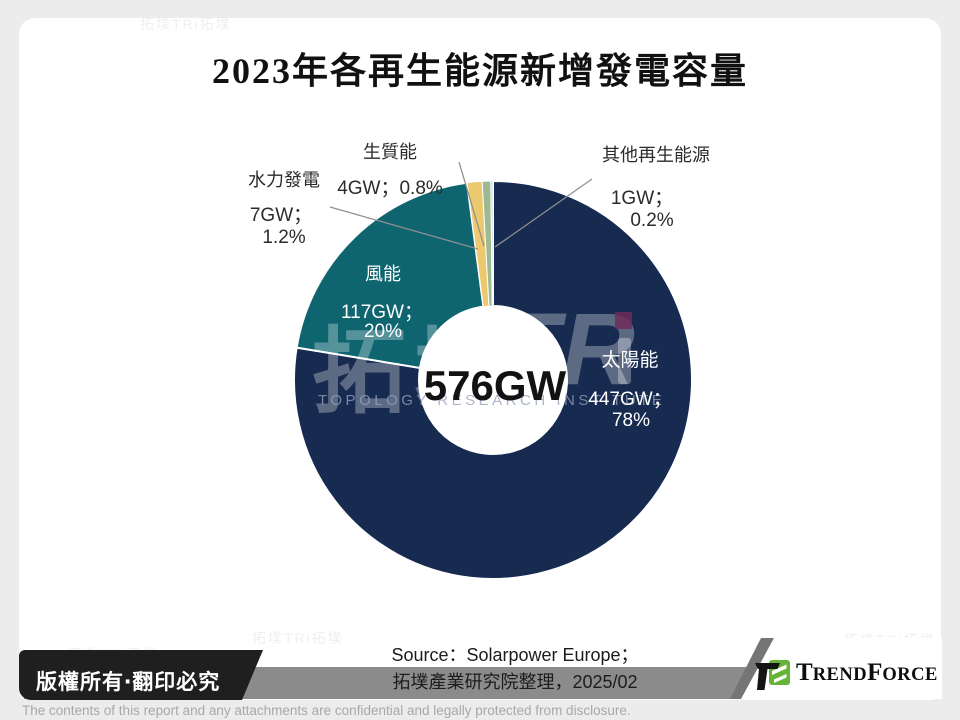  What do you see at coordinates (840, 675) in the screenshot?
I see `brand-letters: REND` at bounding box center [840, 675].